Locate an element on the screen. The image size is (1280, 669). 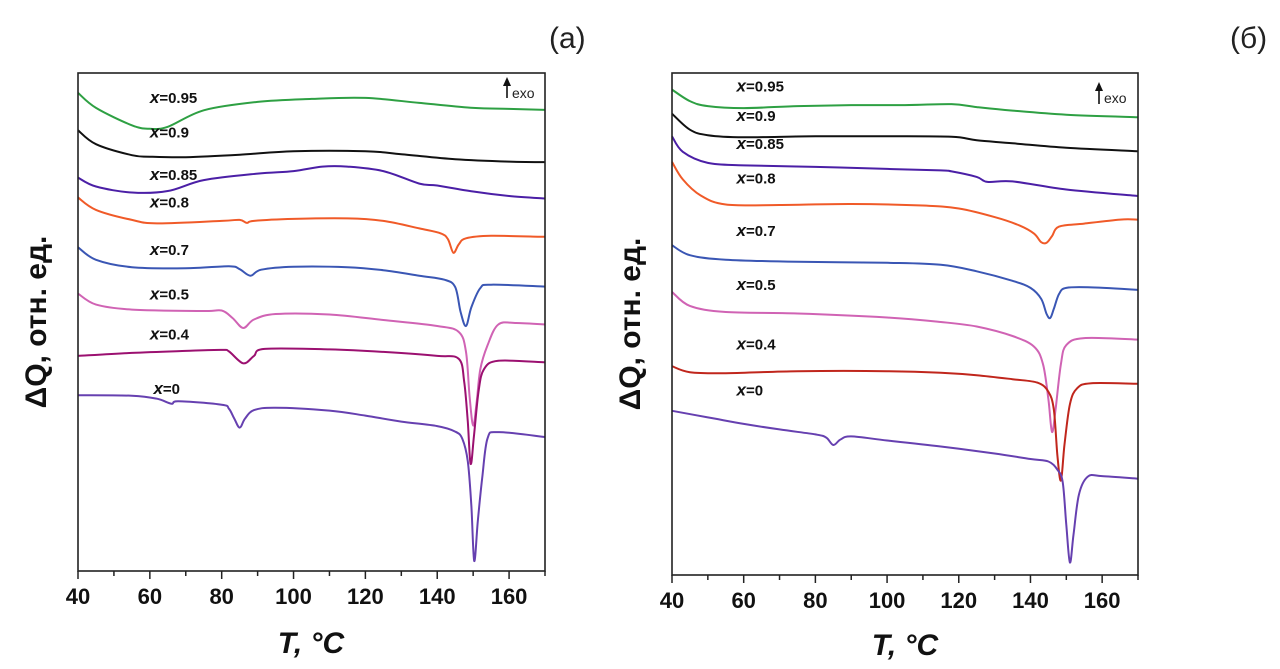
panel-b-x-ticks: 40 60 80 100 120 140 160 is located at coordinates (899, 594).